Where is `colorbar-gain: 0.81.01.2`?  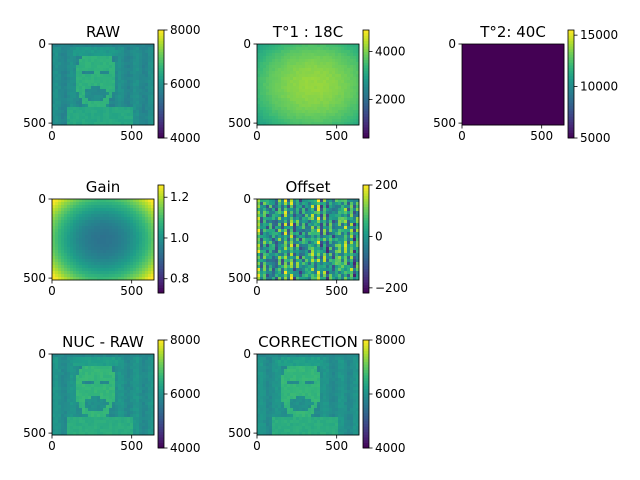 colorbar-gain: 0.81.01.2 is located at coordinates (173, 239).